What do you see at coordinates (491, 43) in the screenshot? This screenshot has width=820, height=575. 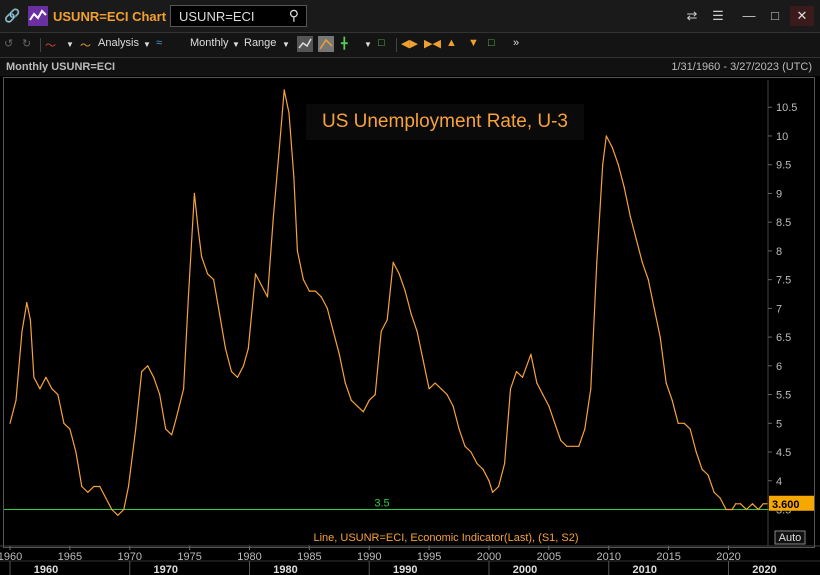 I see `fit-icon: □` at bounding box center [491, 43].